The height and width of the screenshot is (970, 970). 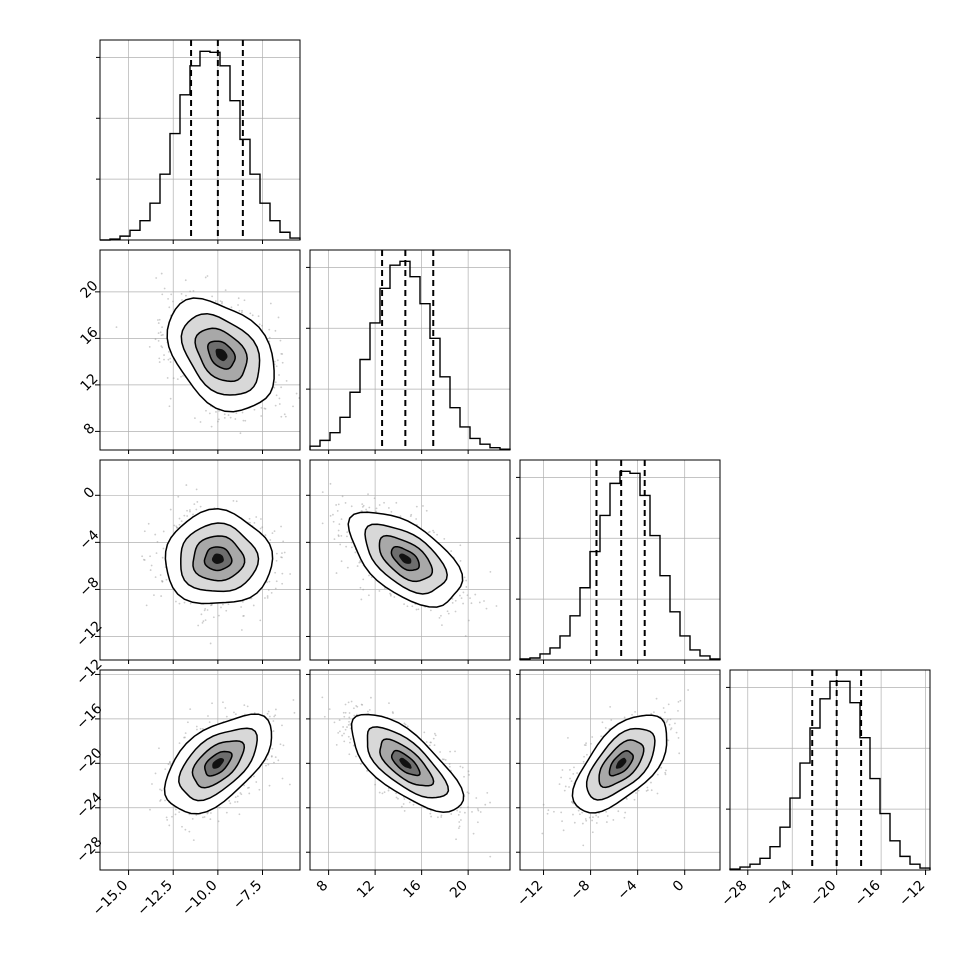 I want to click on pair-content, so click(x=410, y=560).